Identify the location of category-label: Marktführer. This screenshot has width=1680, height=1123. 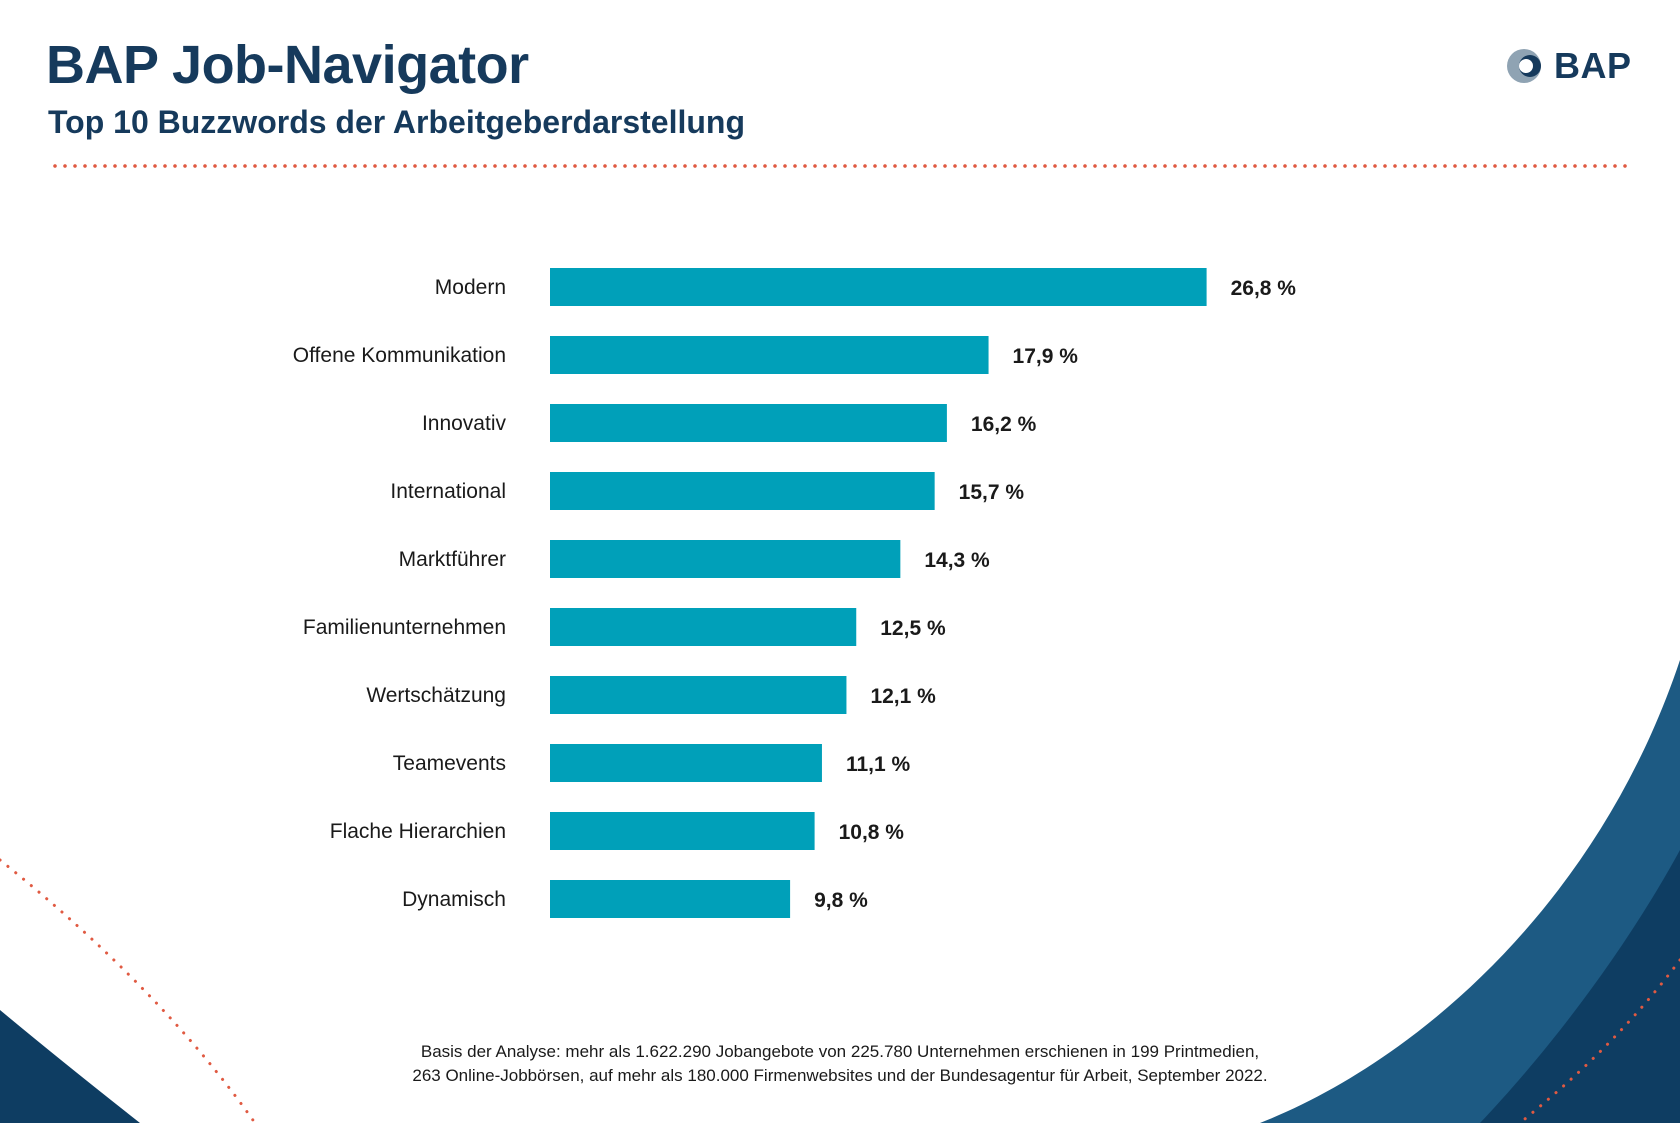
(452, 559).